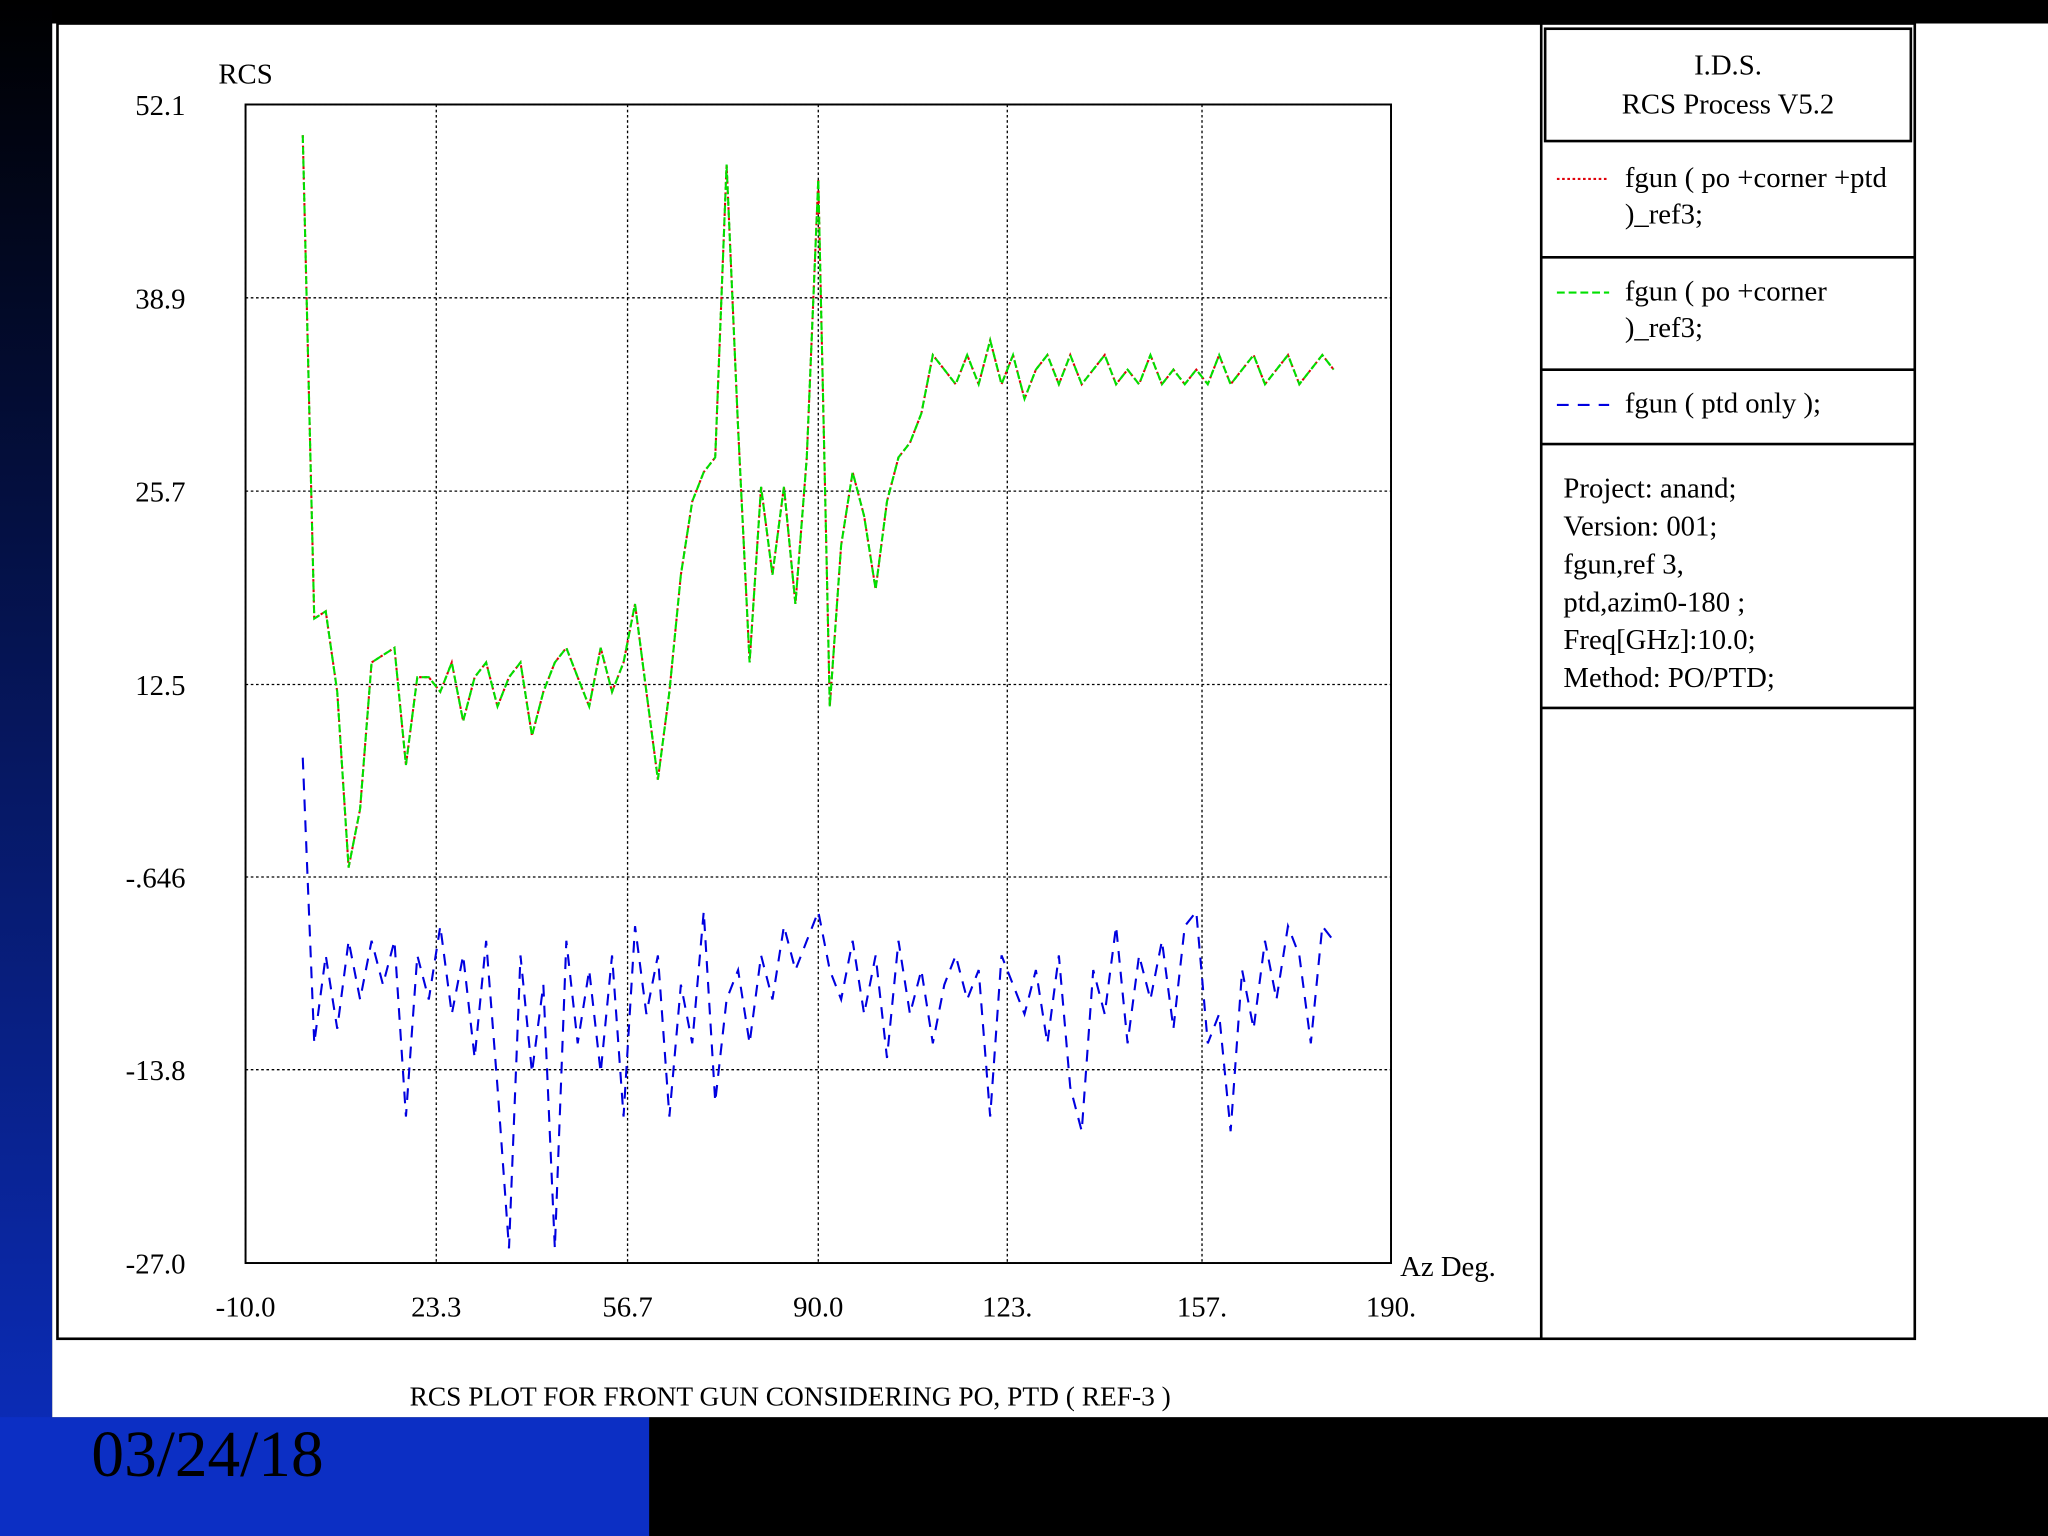  I want to click on header-line: I.D.S., so click(1728, 65).